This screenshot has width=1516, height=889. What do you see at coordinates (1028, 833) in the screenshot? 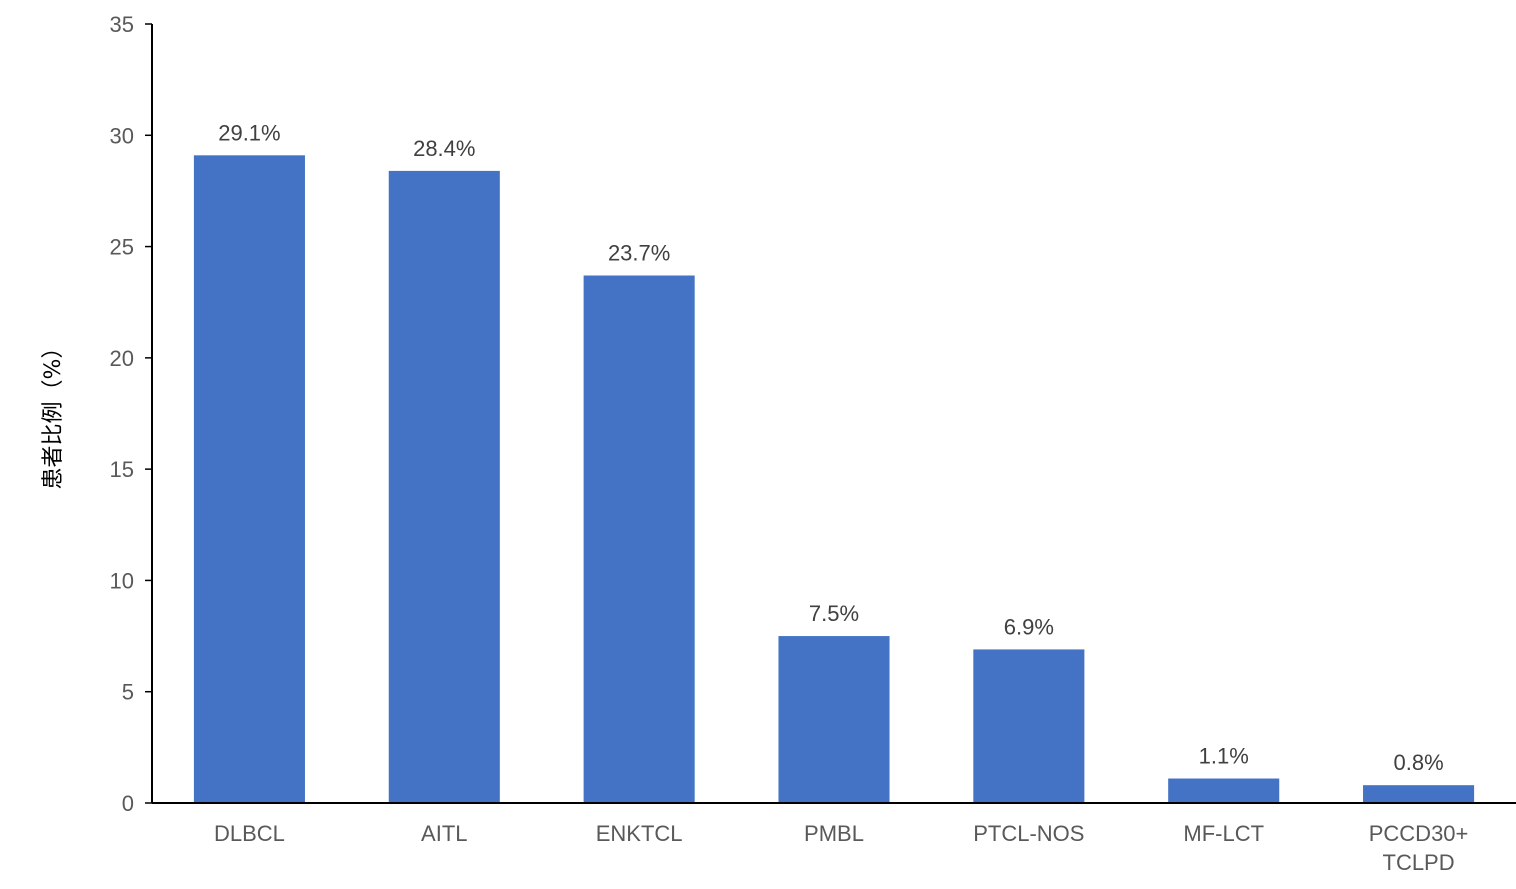
I see `x-category-label: PTCL-NOS` at bounding box center [1028, 833].